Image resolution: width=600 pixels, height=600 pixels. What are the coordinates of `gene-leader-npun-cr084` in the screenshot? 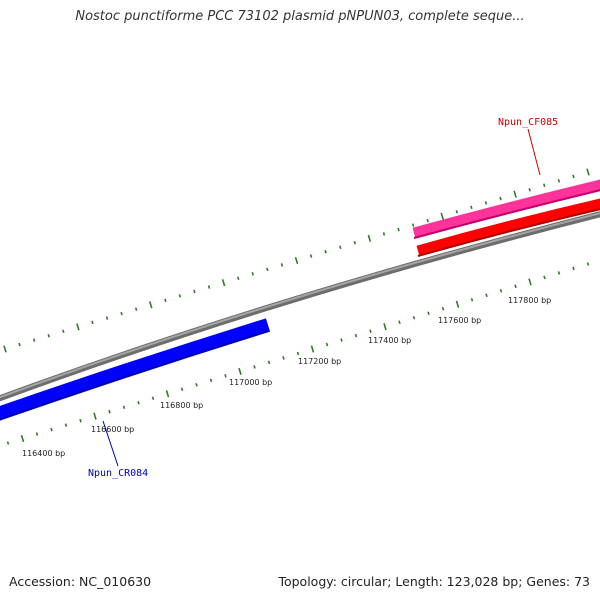 It's located at (110, 443).